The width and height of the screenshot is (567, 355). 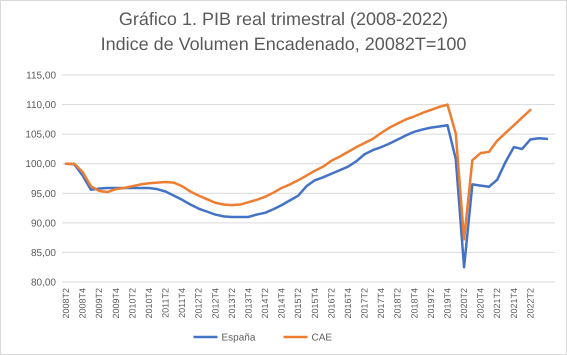 What do you see at coordinates (149, 303) in the screenshot?
I see `x-tick-label: 2010T4` at bounding box center [149, 303].